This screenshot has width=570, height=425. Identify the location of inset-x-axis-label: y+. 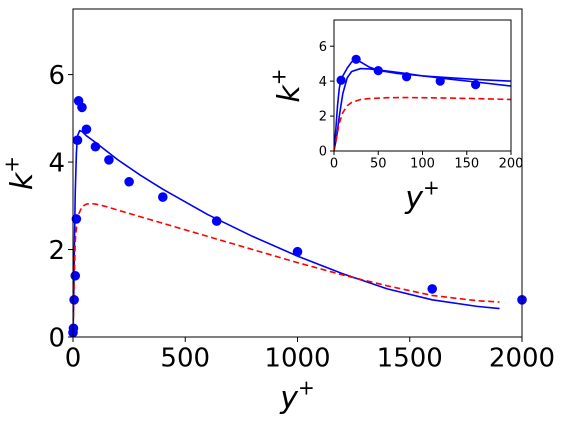
(422, 196).